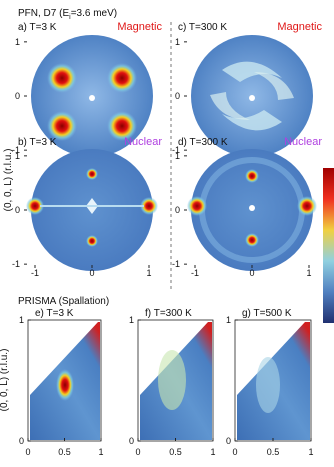 This screenshot has width=334, height=467. I want to click on map-g, so click(273, 381).